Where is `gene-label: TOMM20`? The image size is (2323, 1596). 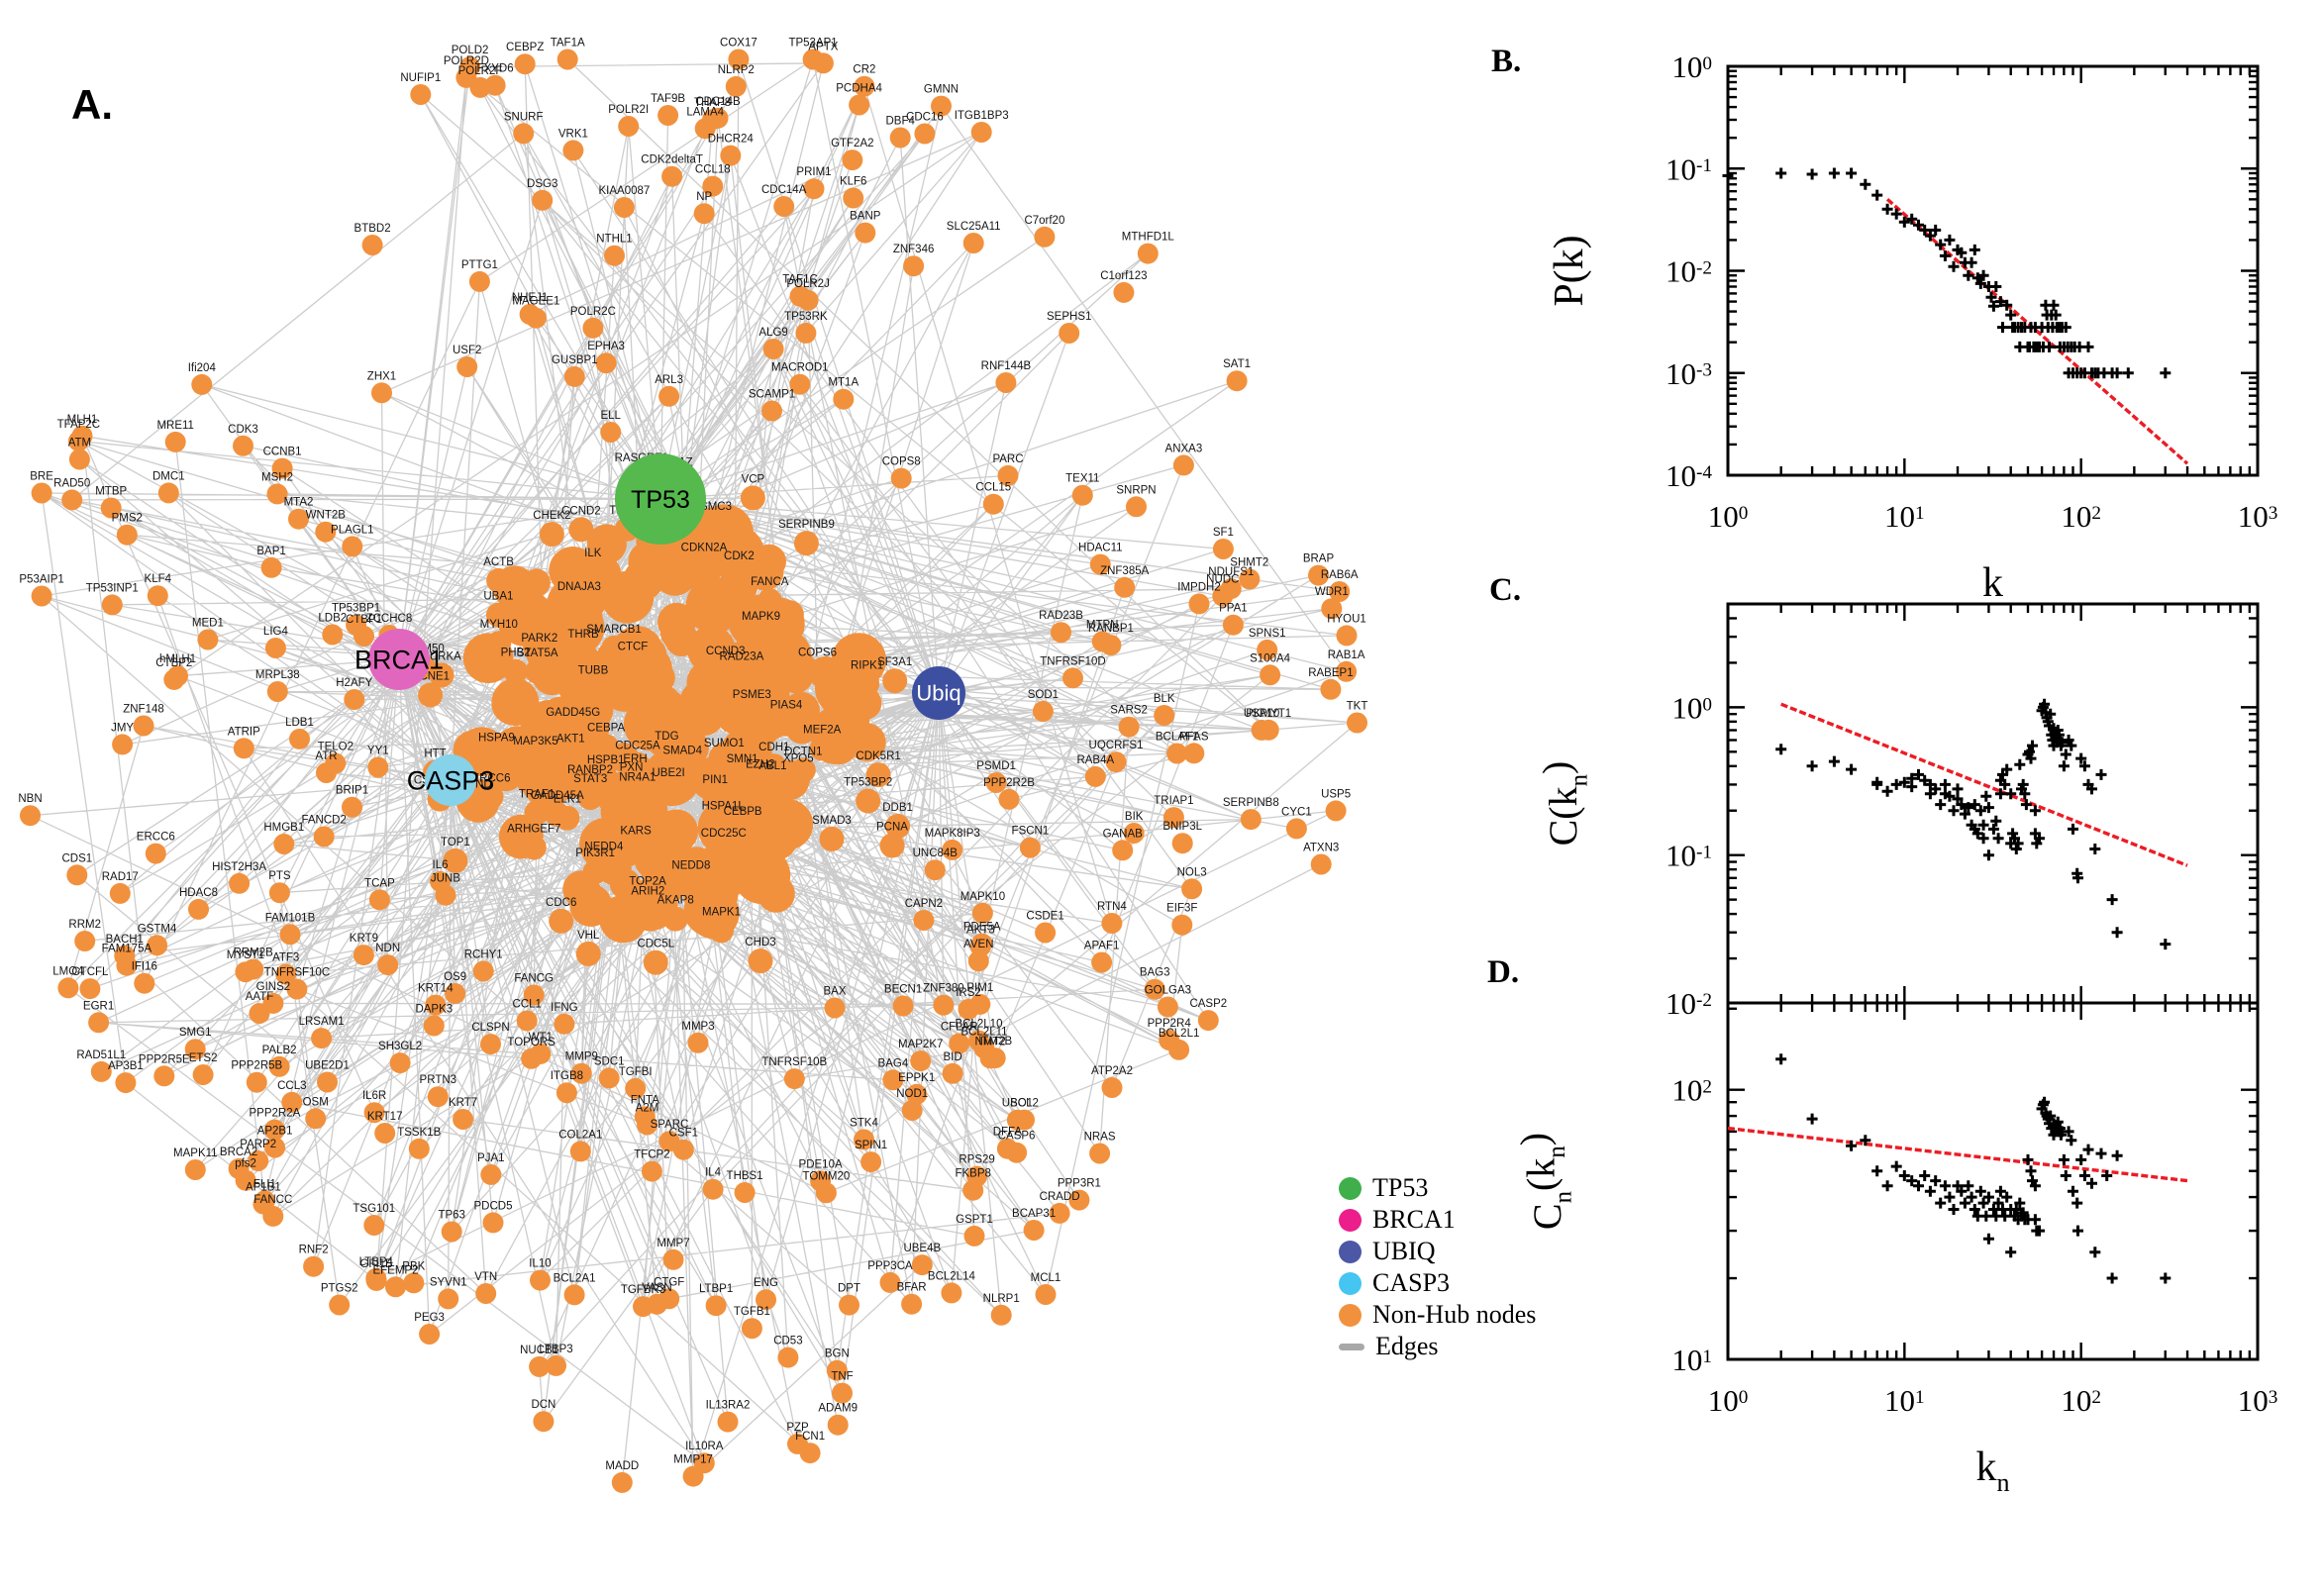
gene-label: TOMM20 is located at coordinates (827, 1176).